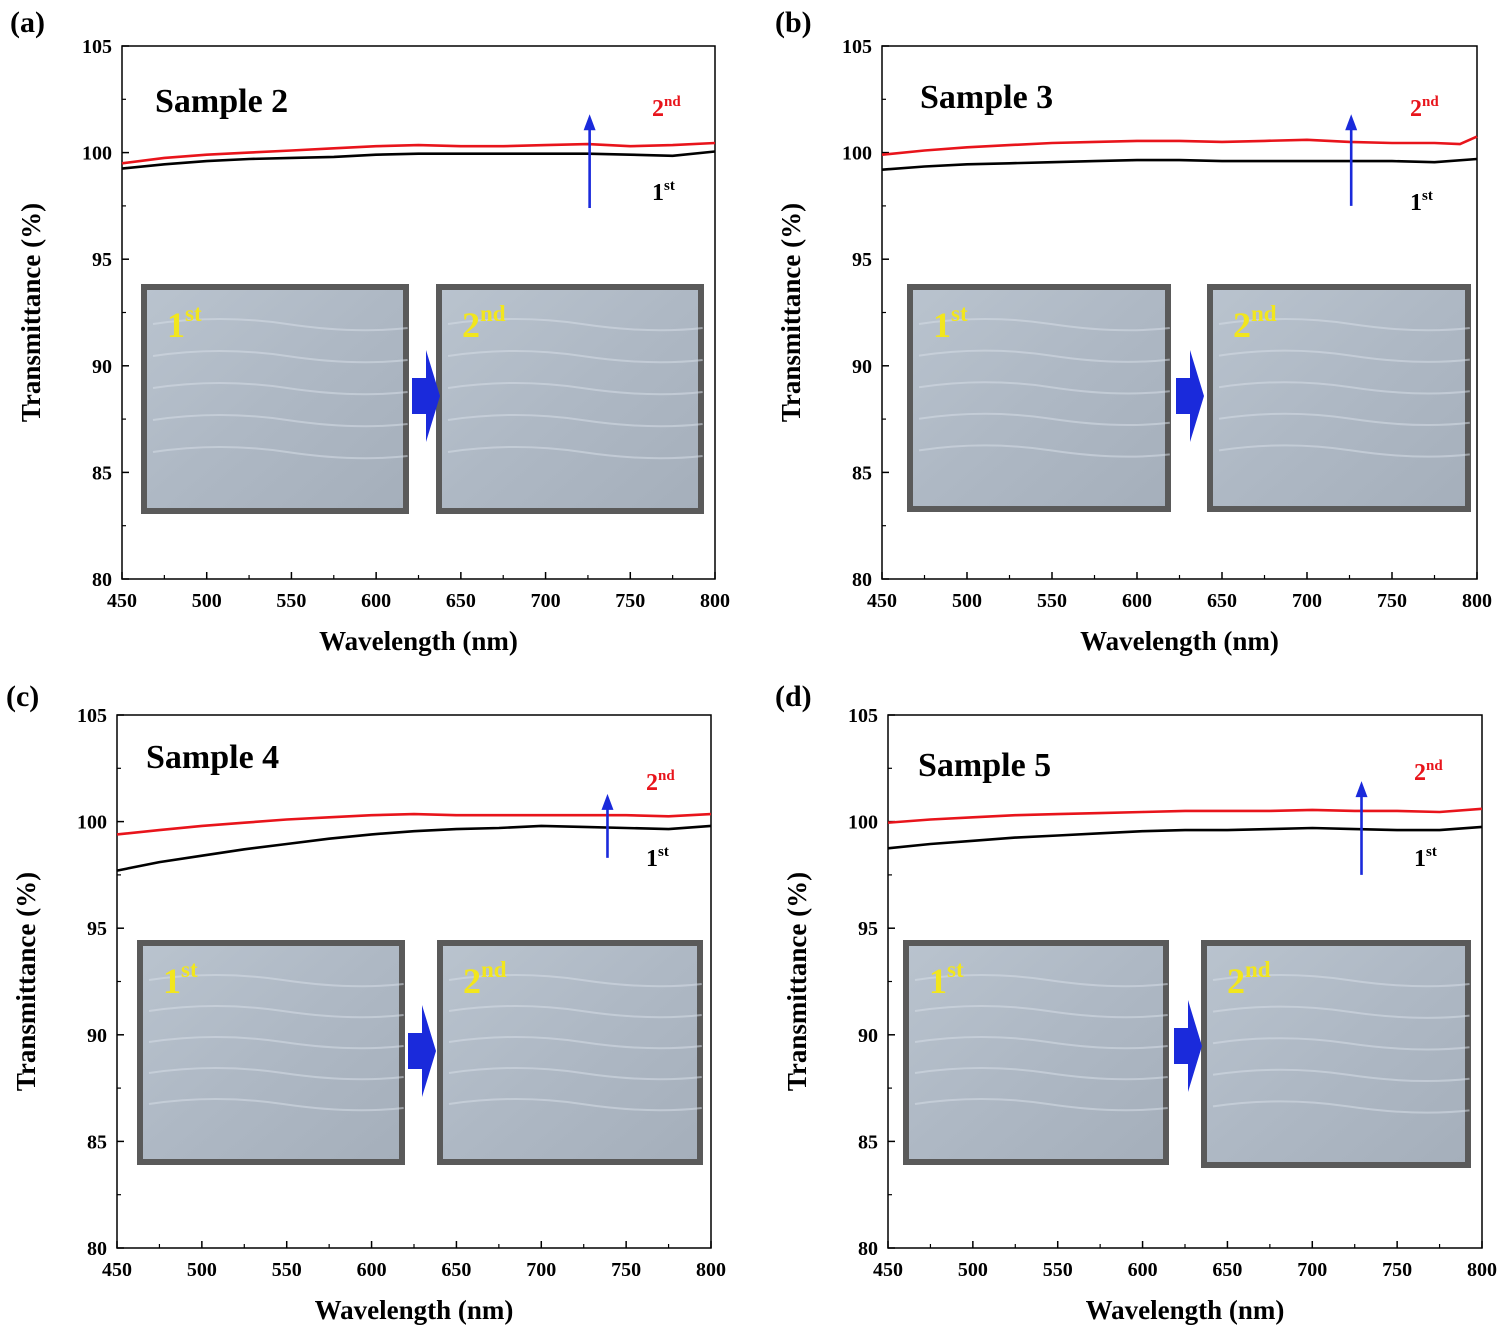  I want to click on panel-letter: (c), so click(22, 696).